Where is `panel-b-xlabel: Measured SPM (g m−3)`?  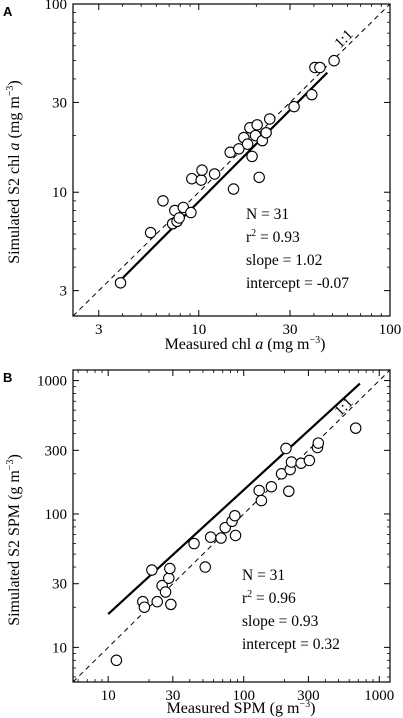 panel-b-xlabel: Measured SPM (g m−3) is located at coordinates (241, 708).